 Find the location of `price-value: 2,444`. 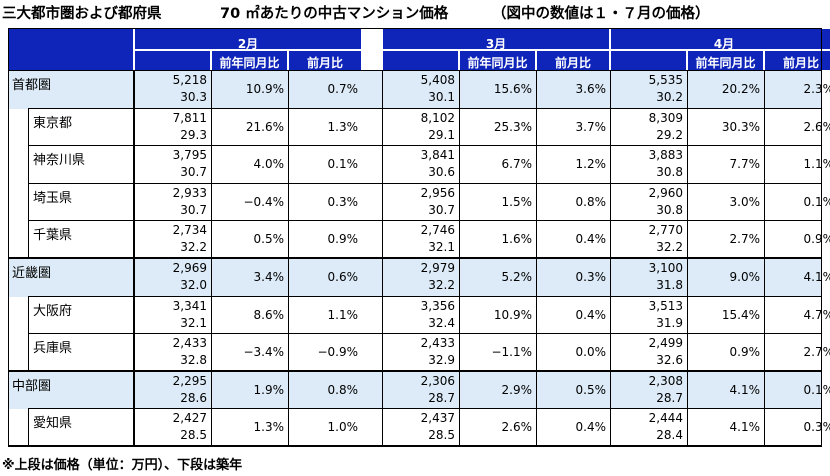

price-value: 2,444 is located at coordinates (665, 418).